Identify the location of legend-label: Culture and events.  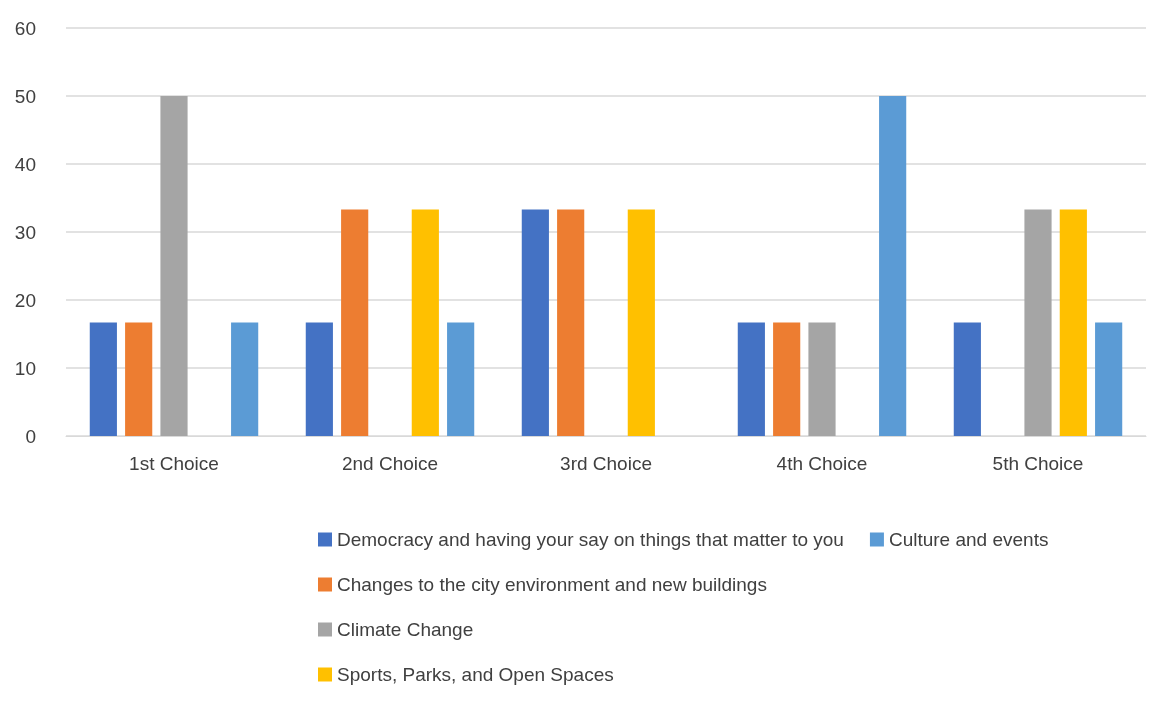
(968, 539).